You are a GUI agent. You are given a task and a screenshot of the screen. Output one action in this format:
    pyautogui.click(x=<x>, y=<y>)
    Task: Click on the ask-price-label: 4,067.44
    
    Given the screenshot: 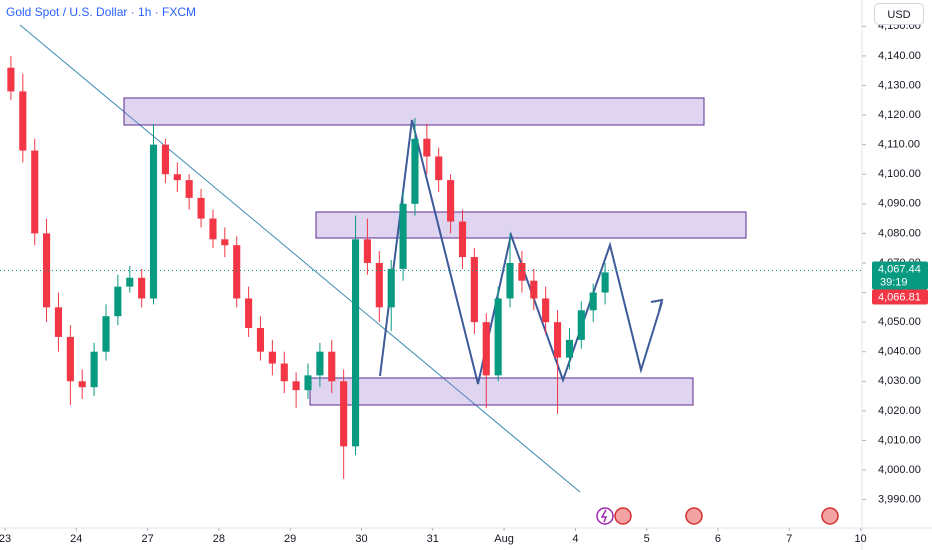 What is the action you would take?
    pyautogui.click(x=899, y=269)
    